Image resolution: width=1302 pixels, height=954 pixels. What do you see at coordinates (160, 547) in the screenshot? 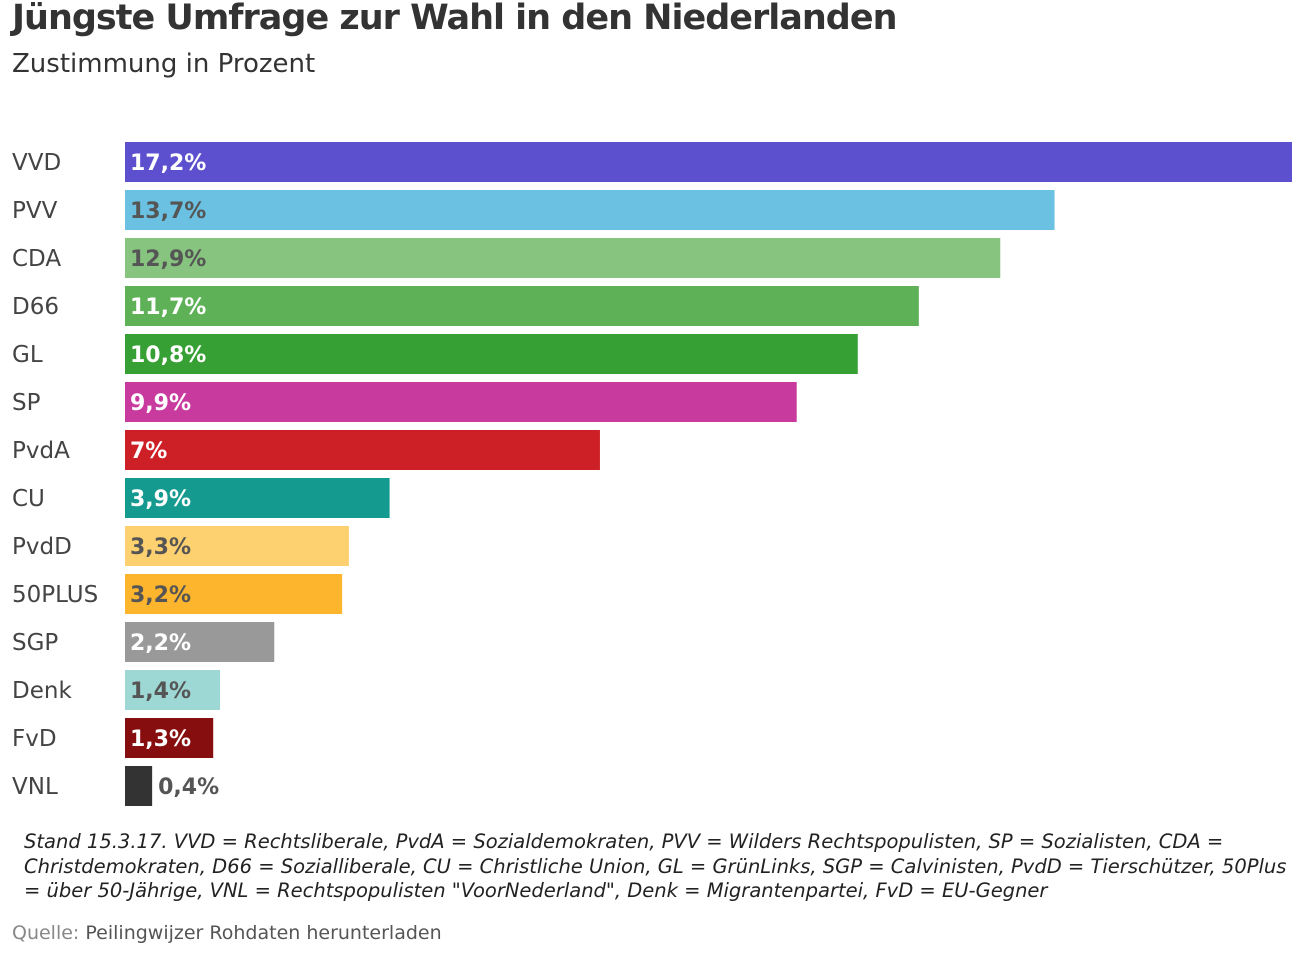
I see `value-label-pvdd: 3,3%` at bounding box center [160, 547].